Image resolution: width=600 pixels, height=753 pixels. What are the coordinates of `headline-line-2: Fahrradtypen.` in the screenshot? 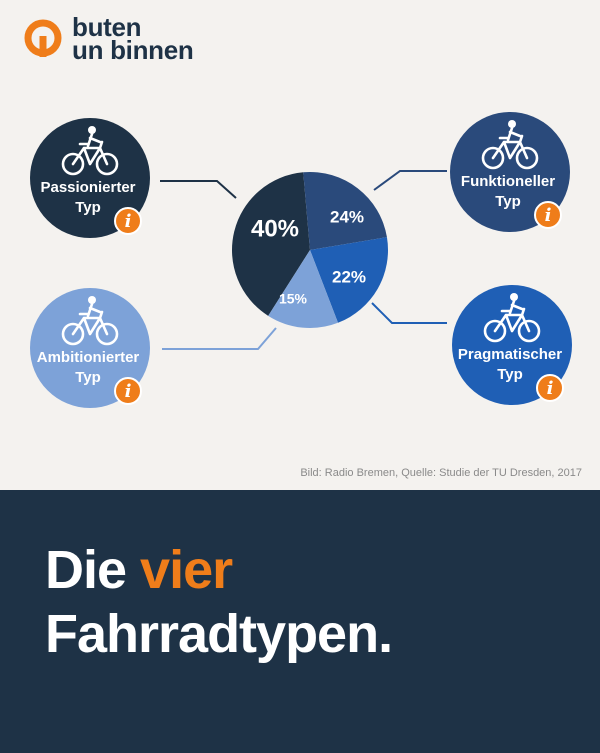 It's located at (219, 634).